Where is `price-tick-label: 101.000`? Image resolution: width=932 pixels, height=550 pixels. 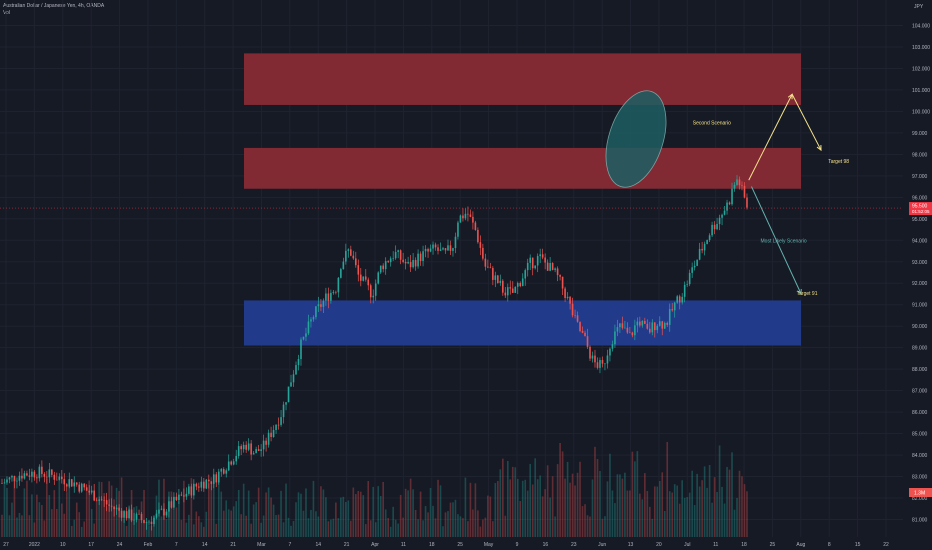
price-tick-label: 101.000 is located at coordinates (921, 91).